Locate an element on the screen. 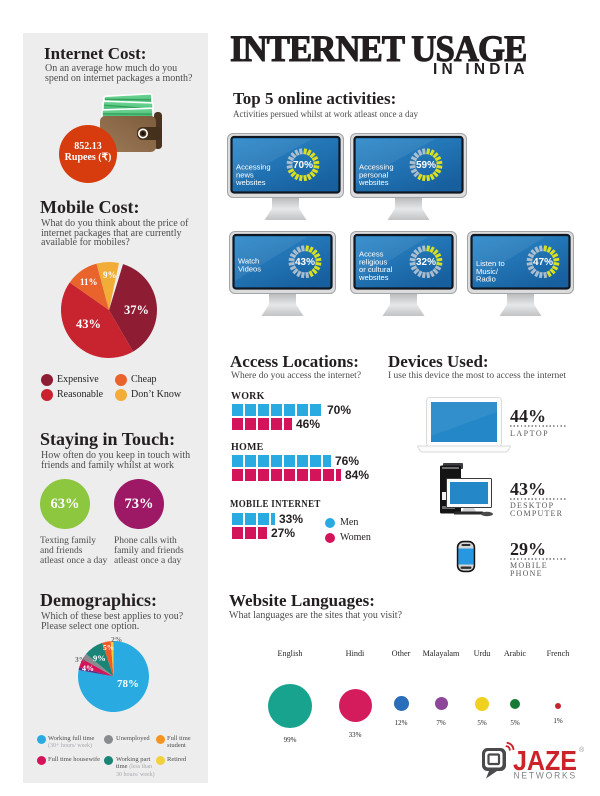 Image resolution: width=600 pixels, height=796 pixels. svg-text: 43% is located at coordinates (305, 262).